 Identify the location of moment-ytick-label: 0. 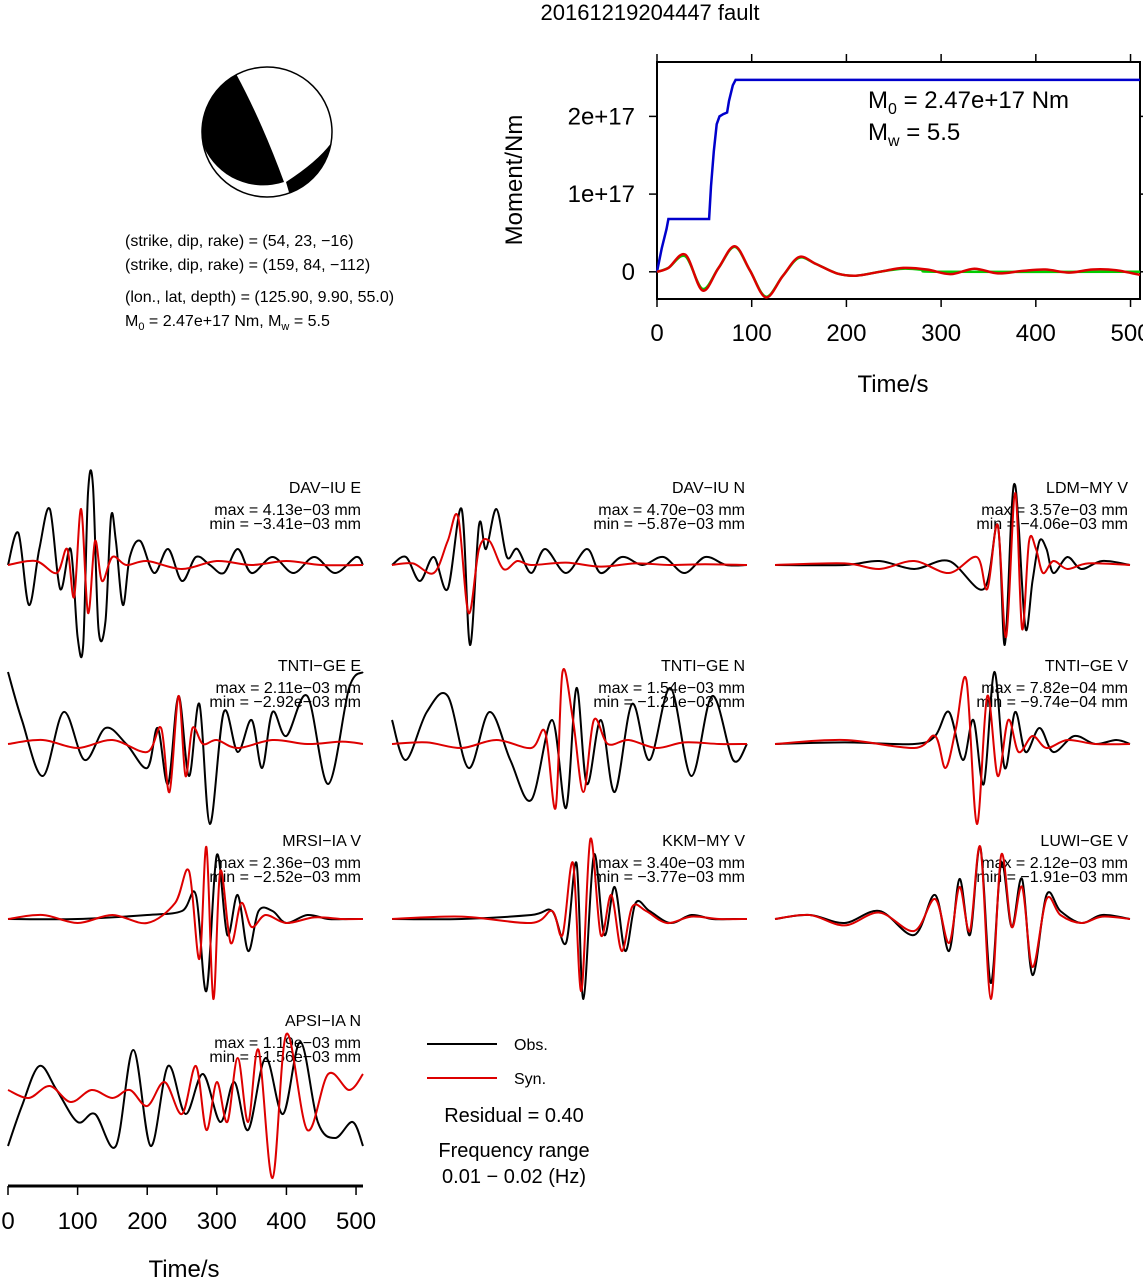
(628, 272).